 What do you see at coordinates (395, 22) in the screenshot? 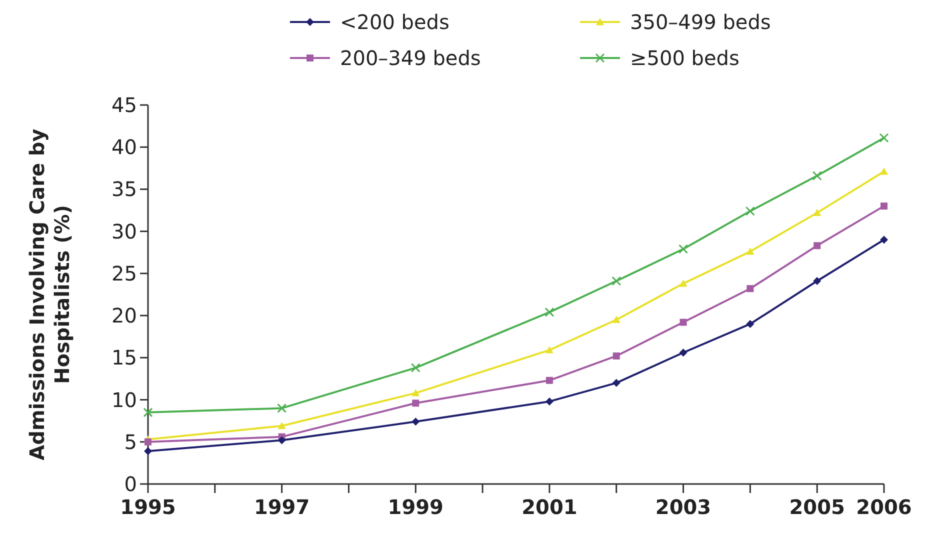
I see `legend-label: <200 beds` at bounding box center [395, 22].